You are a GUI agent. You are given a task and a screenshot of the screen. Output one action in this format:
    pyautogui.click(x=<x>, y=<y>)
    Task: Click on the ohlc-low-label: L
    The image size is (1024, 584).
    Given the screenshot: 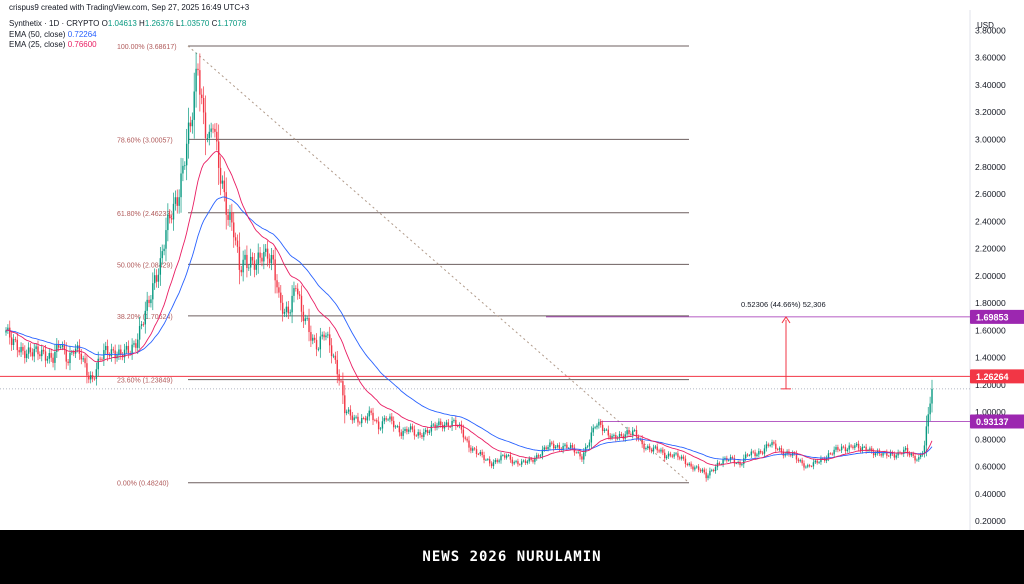 What is the action you would take?
    pyautogui.click(x=178, y=23)
    